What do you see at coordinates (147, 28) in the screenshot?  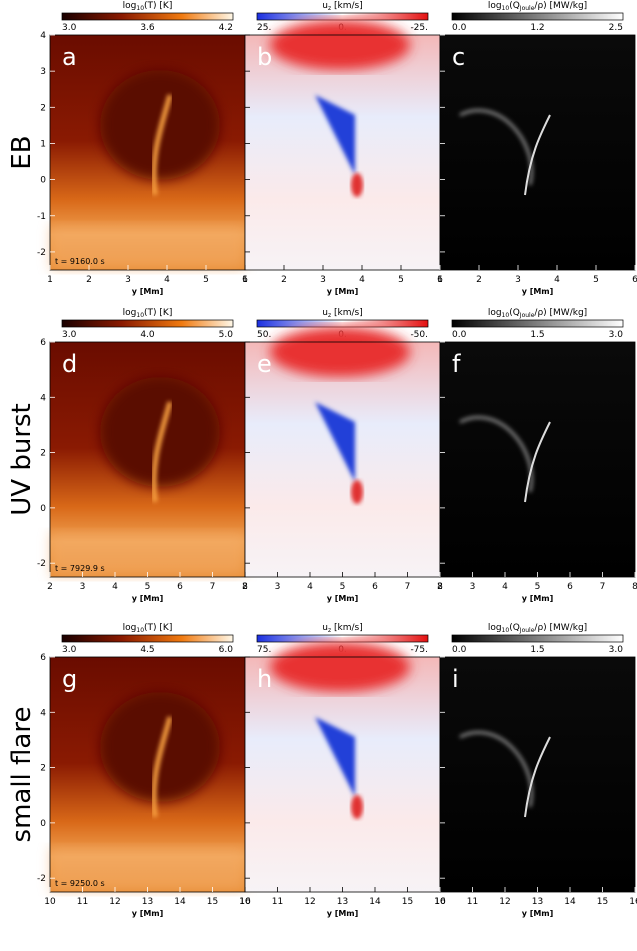 I see `colorbar-tick-label: 3.6` at bounding box center [147, 28].